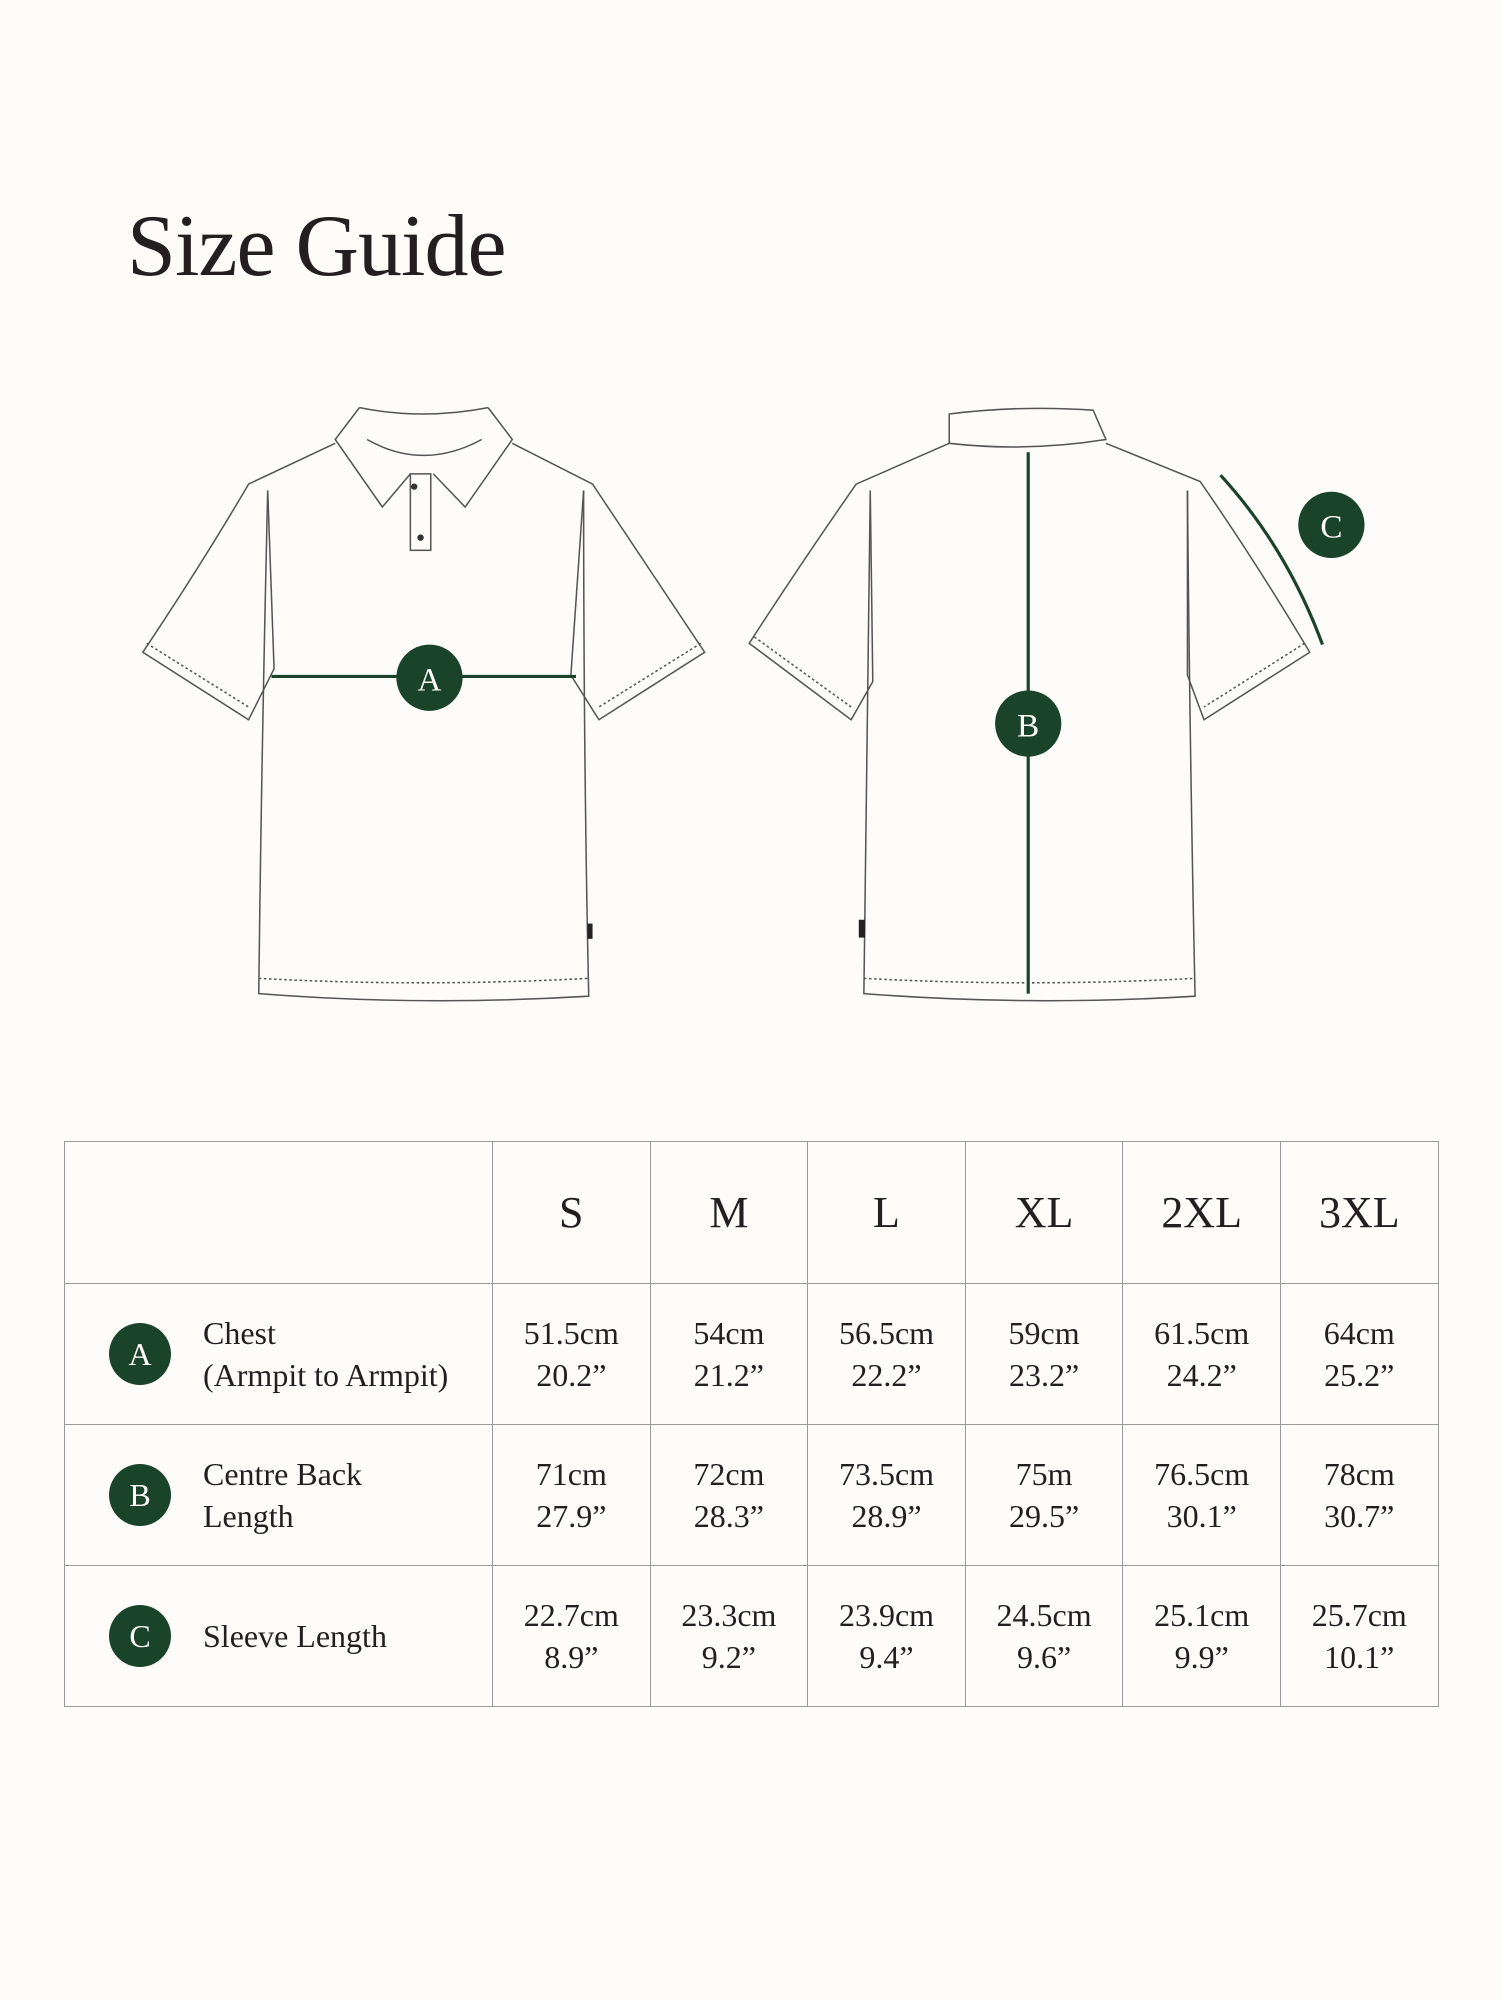  I want to click on value-cm: 56.5cm, so click(886, 1333).